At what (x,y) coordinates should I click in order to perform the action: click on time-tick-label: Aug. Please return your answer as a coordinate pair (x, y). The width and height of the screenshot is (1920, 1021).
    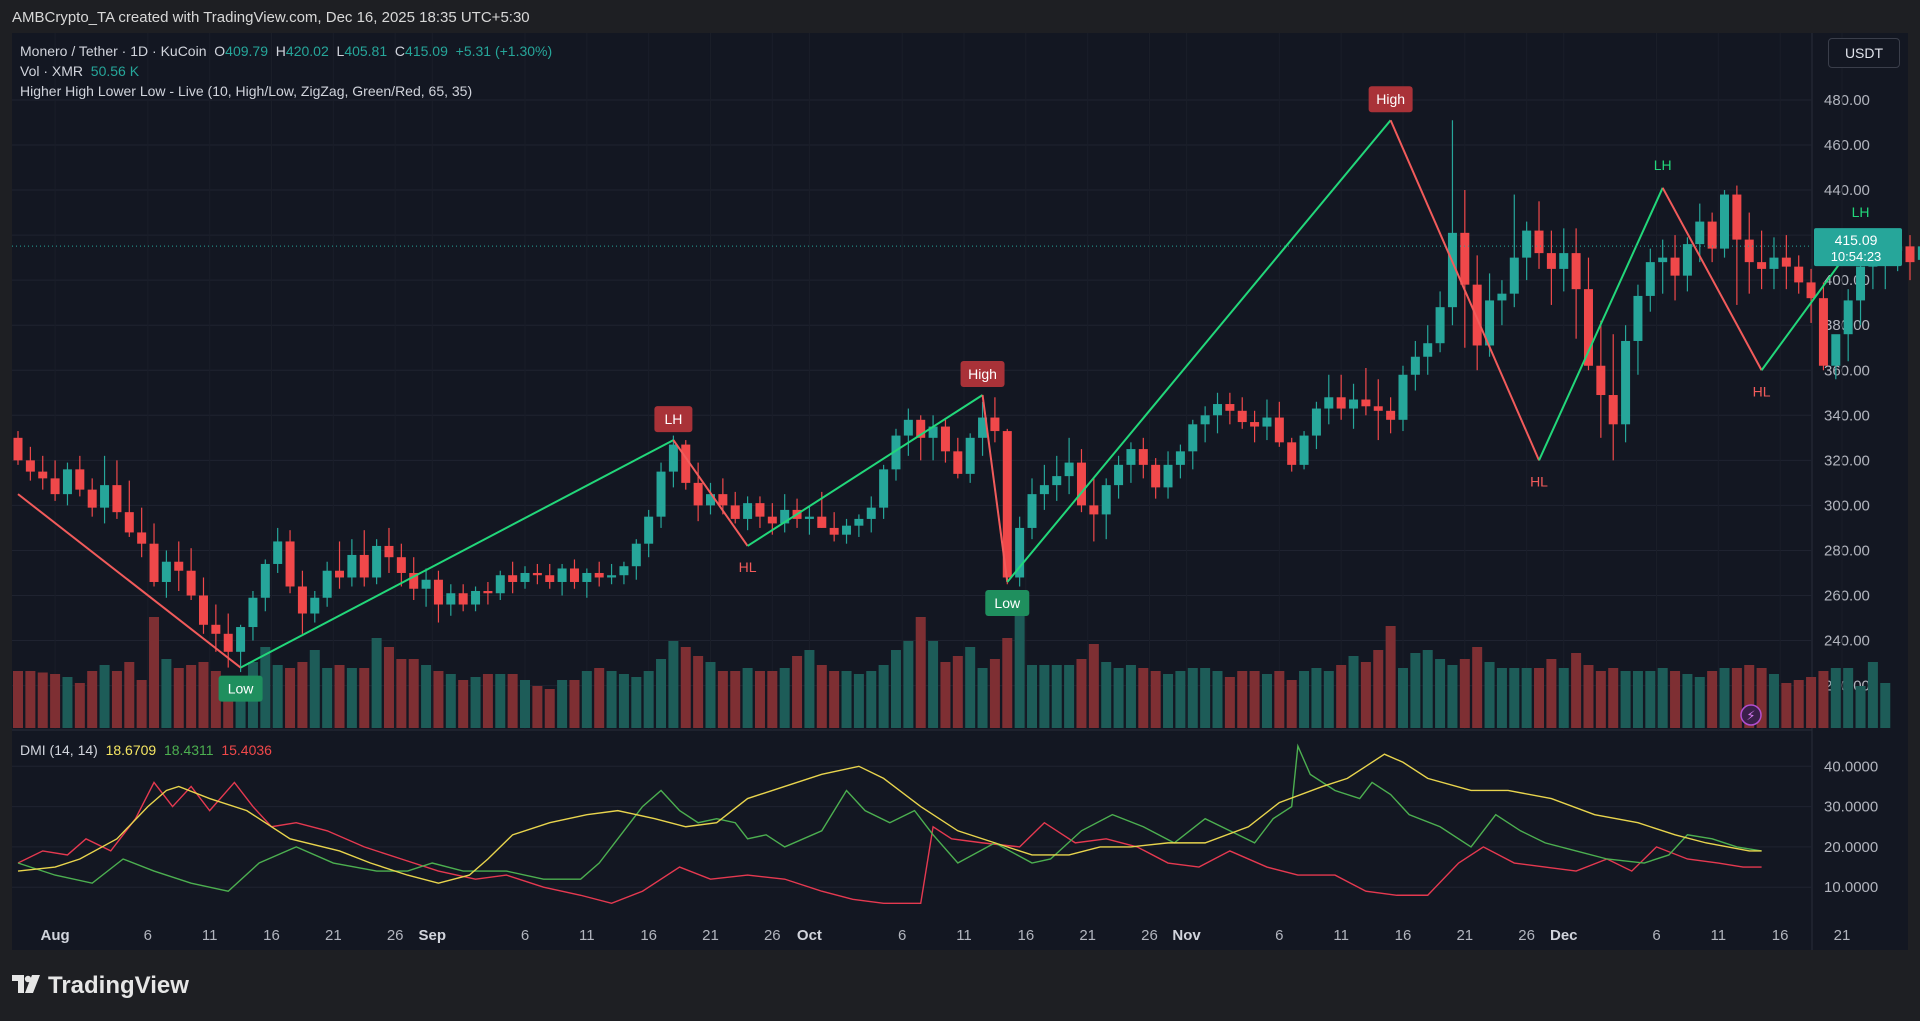
    Looking at the image, I should click on (55, 935).